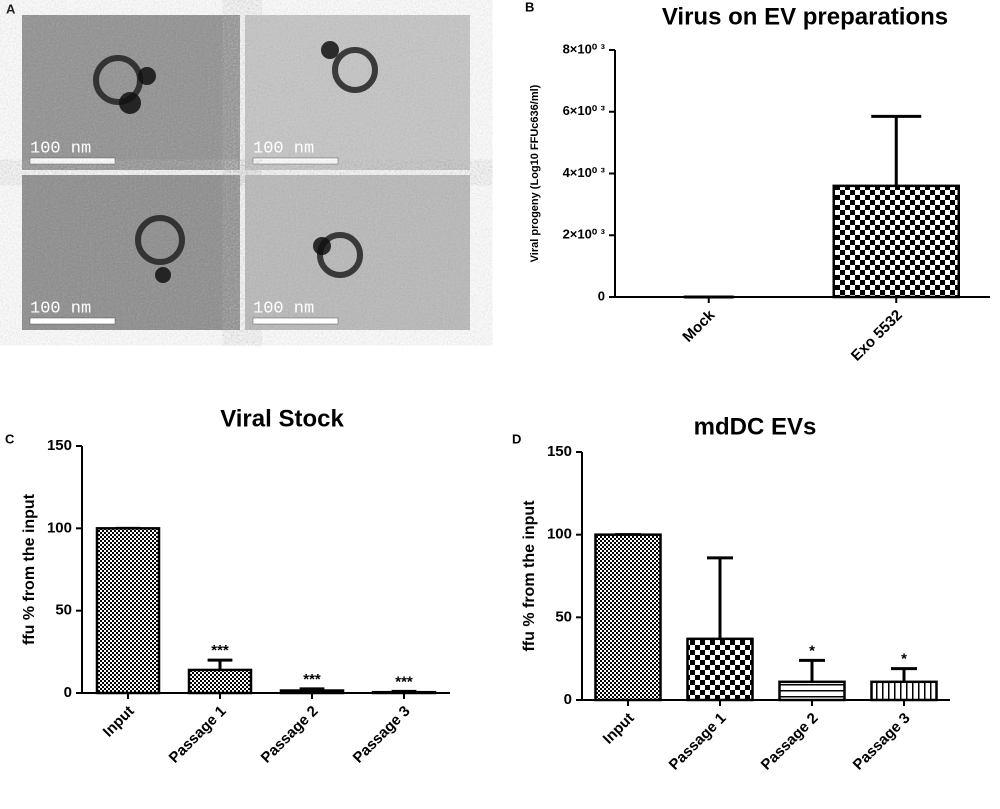  Describe the element at coordinates (516, 438) in the screenshot. I see `panel-label: D` at that location.